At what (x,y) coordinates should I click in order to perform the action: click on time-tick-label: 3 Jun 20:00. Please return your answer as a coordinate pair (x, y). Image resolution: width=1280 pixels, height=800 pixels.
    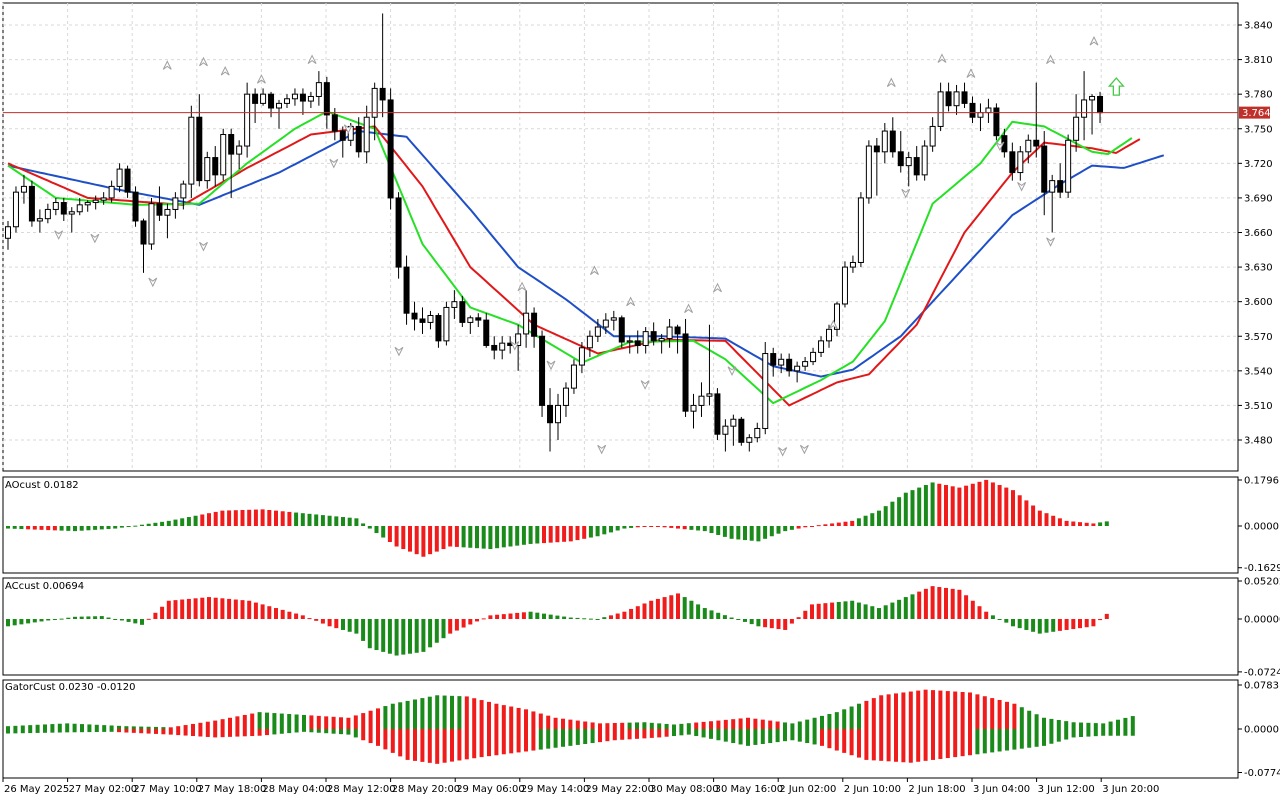
    Looking at the image, I should click on (1130, 789).